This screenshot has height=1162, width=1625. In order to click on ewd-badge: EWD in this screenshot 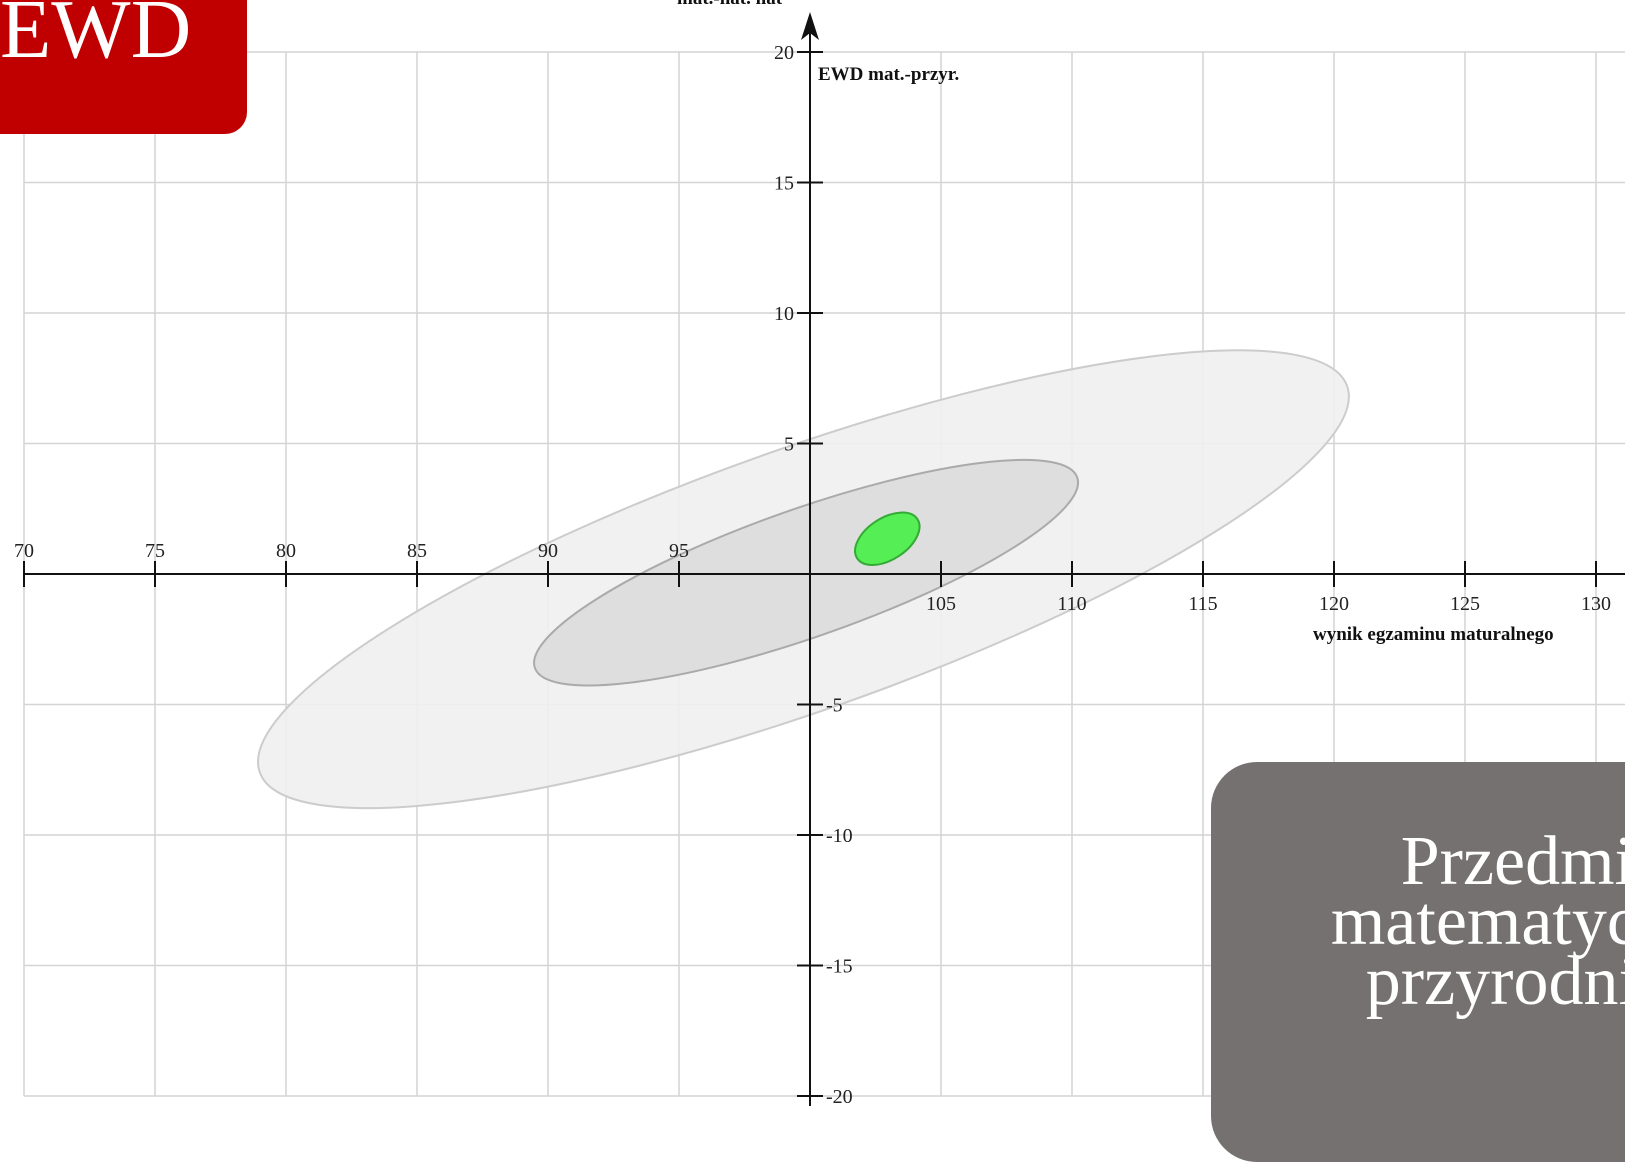, I will do `click(123, 67)`.